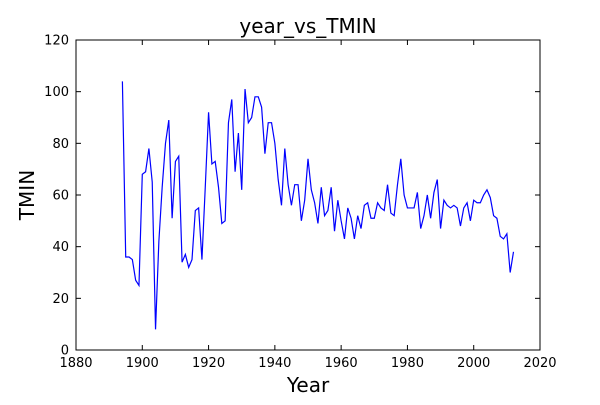 This screenshot has height=405, width=600. I want to click on y-tick-label: 100, so click(56, 92).